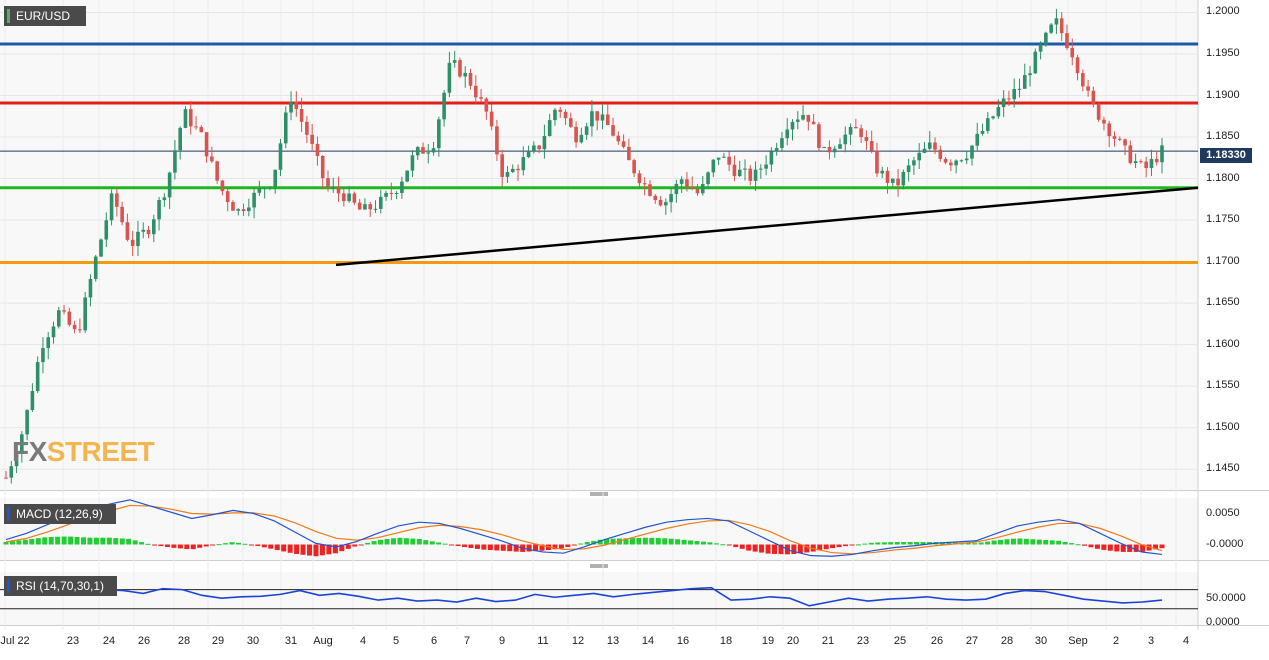 This screenshot has width=1269, height=660. I want to click on symbol-tag: EUR/USD, so click(45, 16).